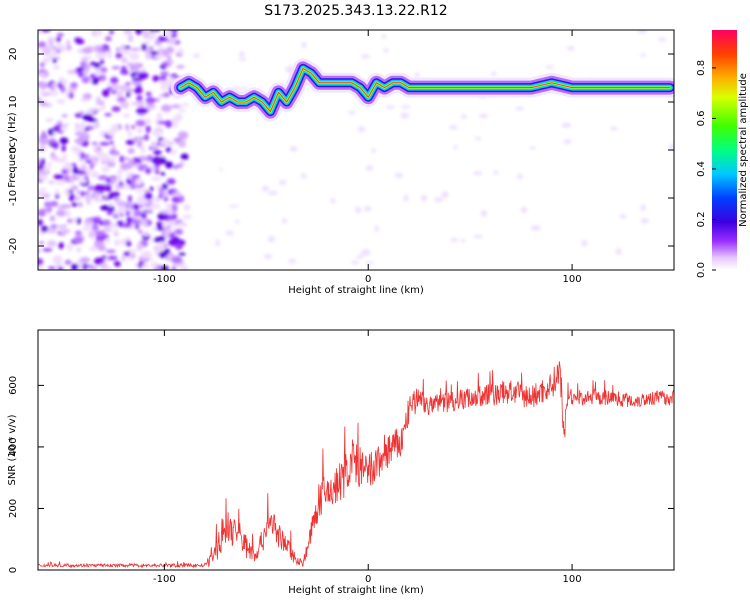 The height and width of the screenshot is (600, 750). What do you see at coordinates (701, 118) in the screenshot?
I see `colorbar-tick-label: 0.6` at bounding box center [701, 118].